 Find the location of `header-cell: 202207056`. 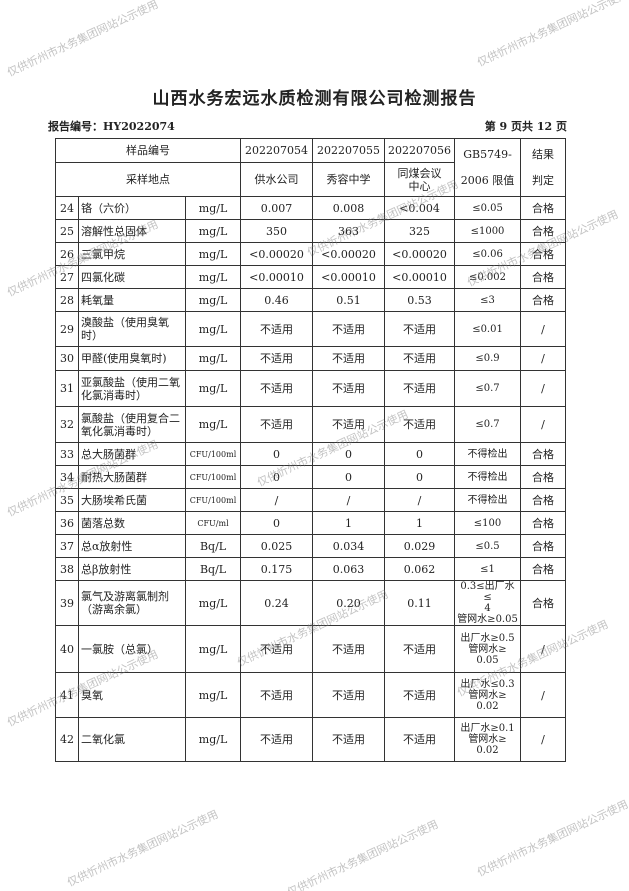

header-cell: 202207056 is located at coordinates (420, 150).